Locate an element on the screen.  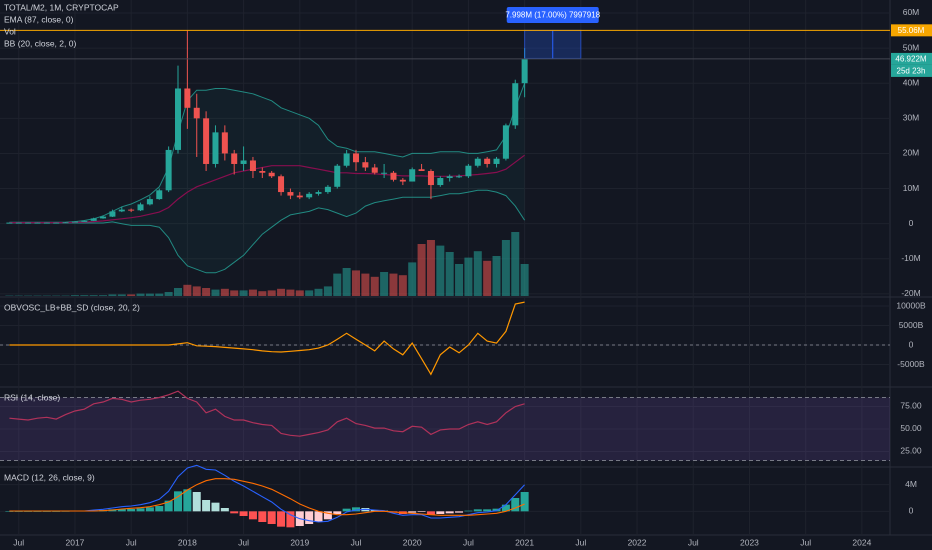
y-tick-label: 20M is located at coordinates (911, 153).